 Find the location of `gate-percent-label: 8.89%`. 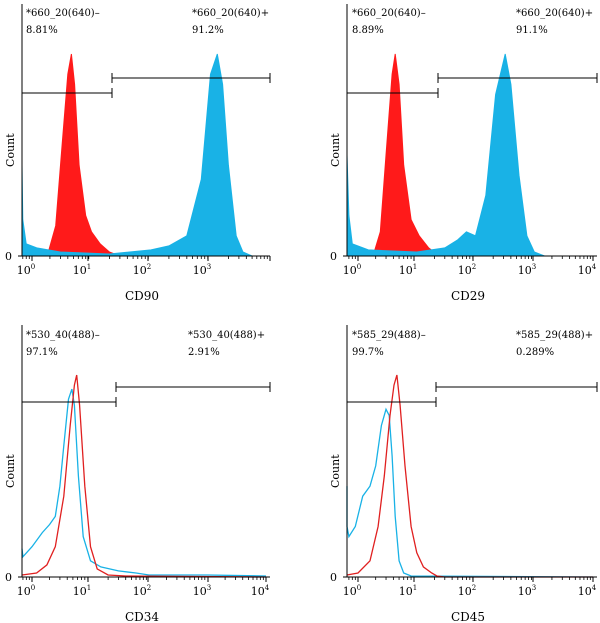

gate-percent-label: 8.89% is located at coordinates (368, 30).